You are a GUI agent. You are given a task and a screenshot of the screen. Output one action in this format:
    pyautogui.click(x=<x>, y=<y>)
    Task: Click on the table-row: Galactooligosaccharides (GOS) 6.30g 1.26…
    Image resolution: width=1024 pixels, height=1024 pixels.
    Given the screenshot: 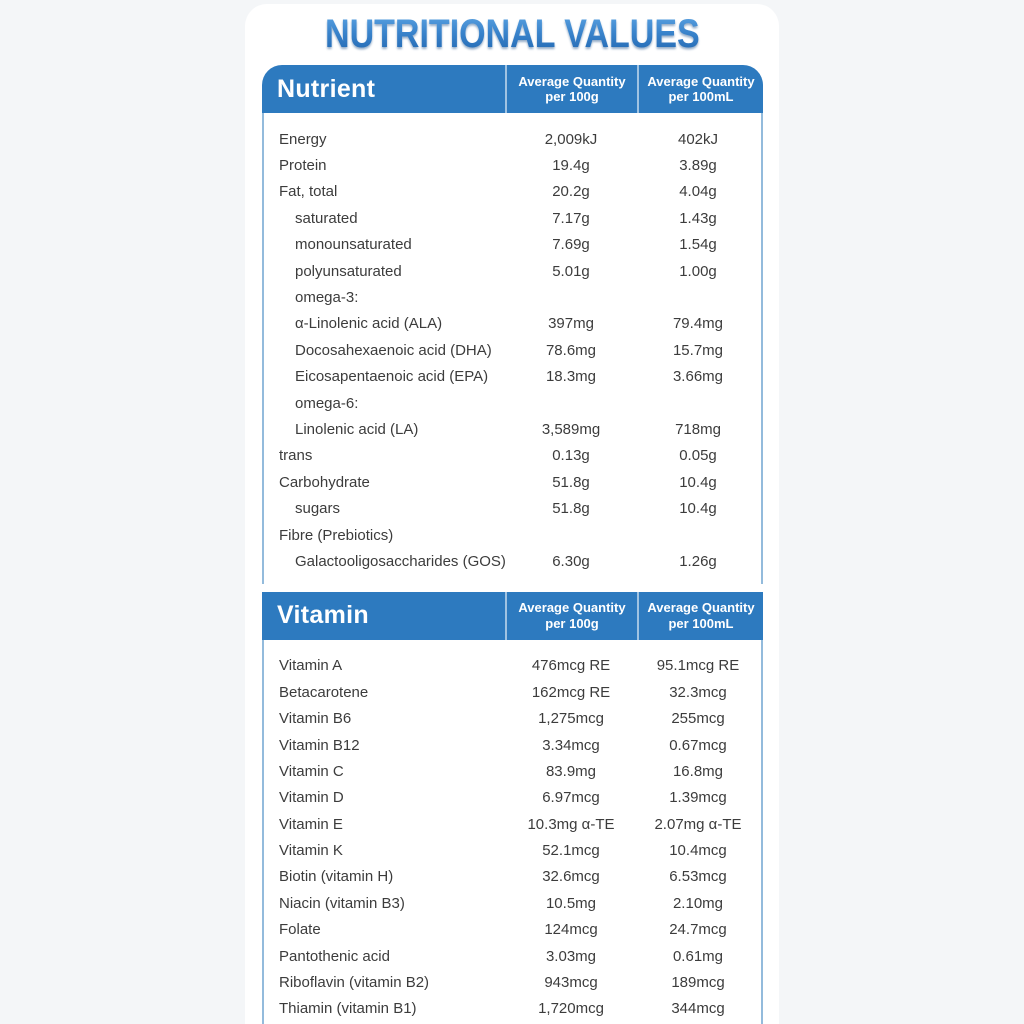 What is the action you would take?
    pyautogui.click(x=512, y=561)
    